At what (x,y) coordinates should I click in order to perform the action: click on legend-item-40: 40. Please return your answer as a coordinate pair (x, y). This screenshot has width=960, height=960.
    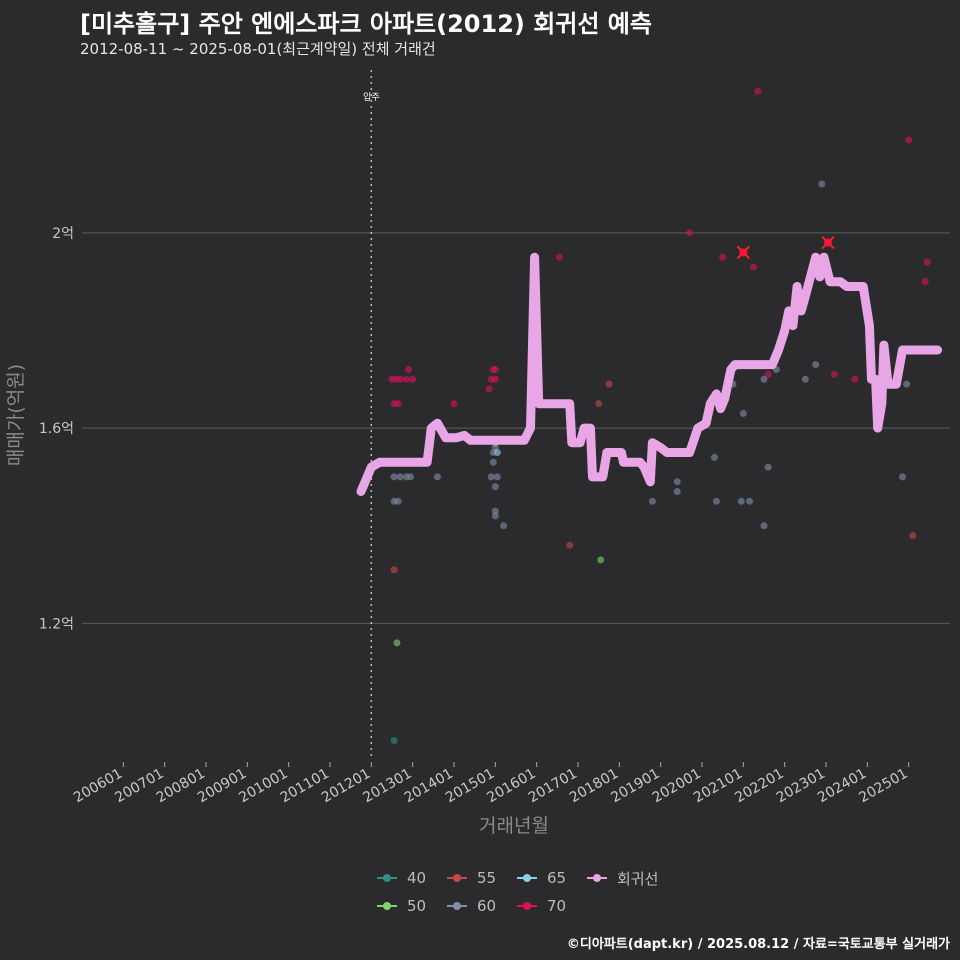
    Looking at the image, I should click on (410, 878).